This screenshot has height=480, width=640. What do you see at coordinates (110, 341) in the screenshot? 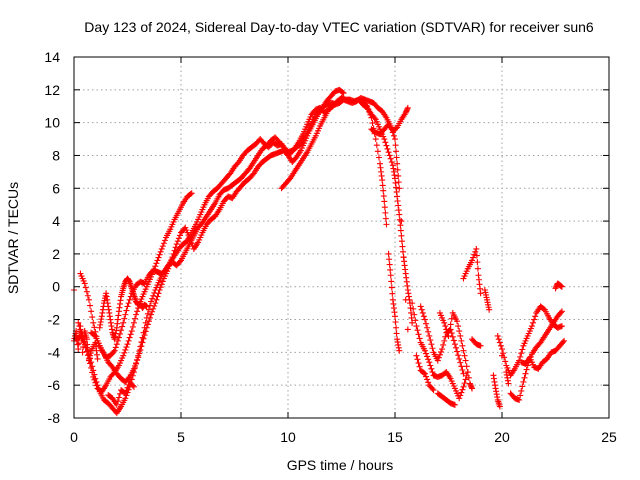
I see `series-trace-k` at bounding box center [110, 341].